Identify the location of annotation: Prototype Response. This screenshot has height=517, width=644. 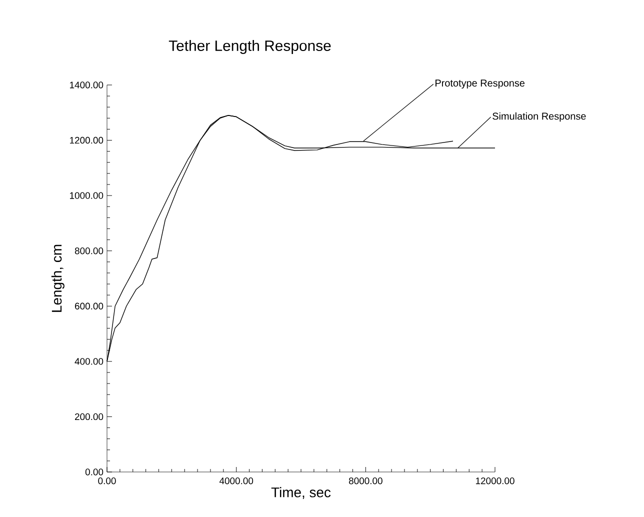
(480, 84).